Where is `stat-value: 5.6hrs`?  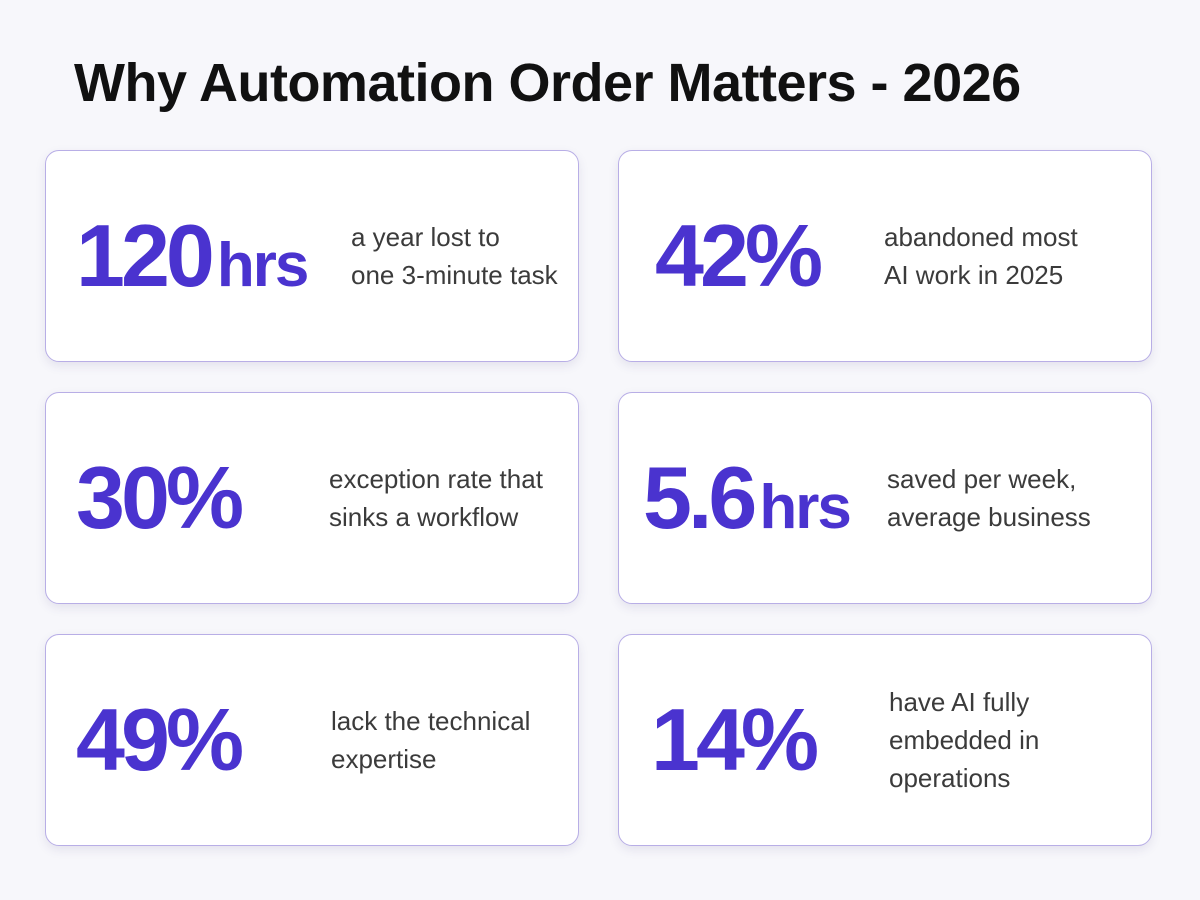
stat-value: 5.6hrs is located at coordinates (747, 498).